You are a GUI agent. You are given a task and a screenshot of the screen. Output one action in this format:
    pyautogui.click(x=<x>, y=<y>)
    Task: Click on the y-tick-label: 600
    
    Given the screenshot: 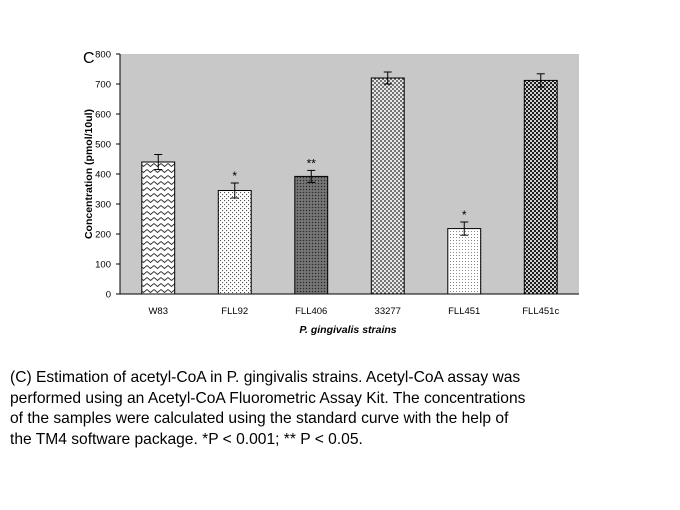 What is the action you would take?
    pyautogui.click(x=103, y=115)
    